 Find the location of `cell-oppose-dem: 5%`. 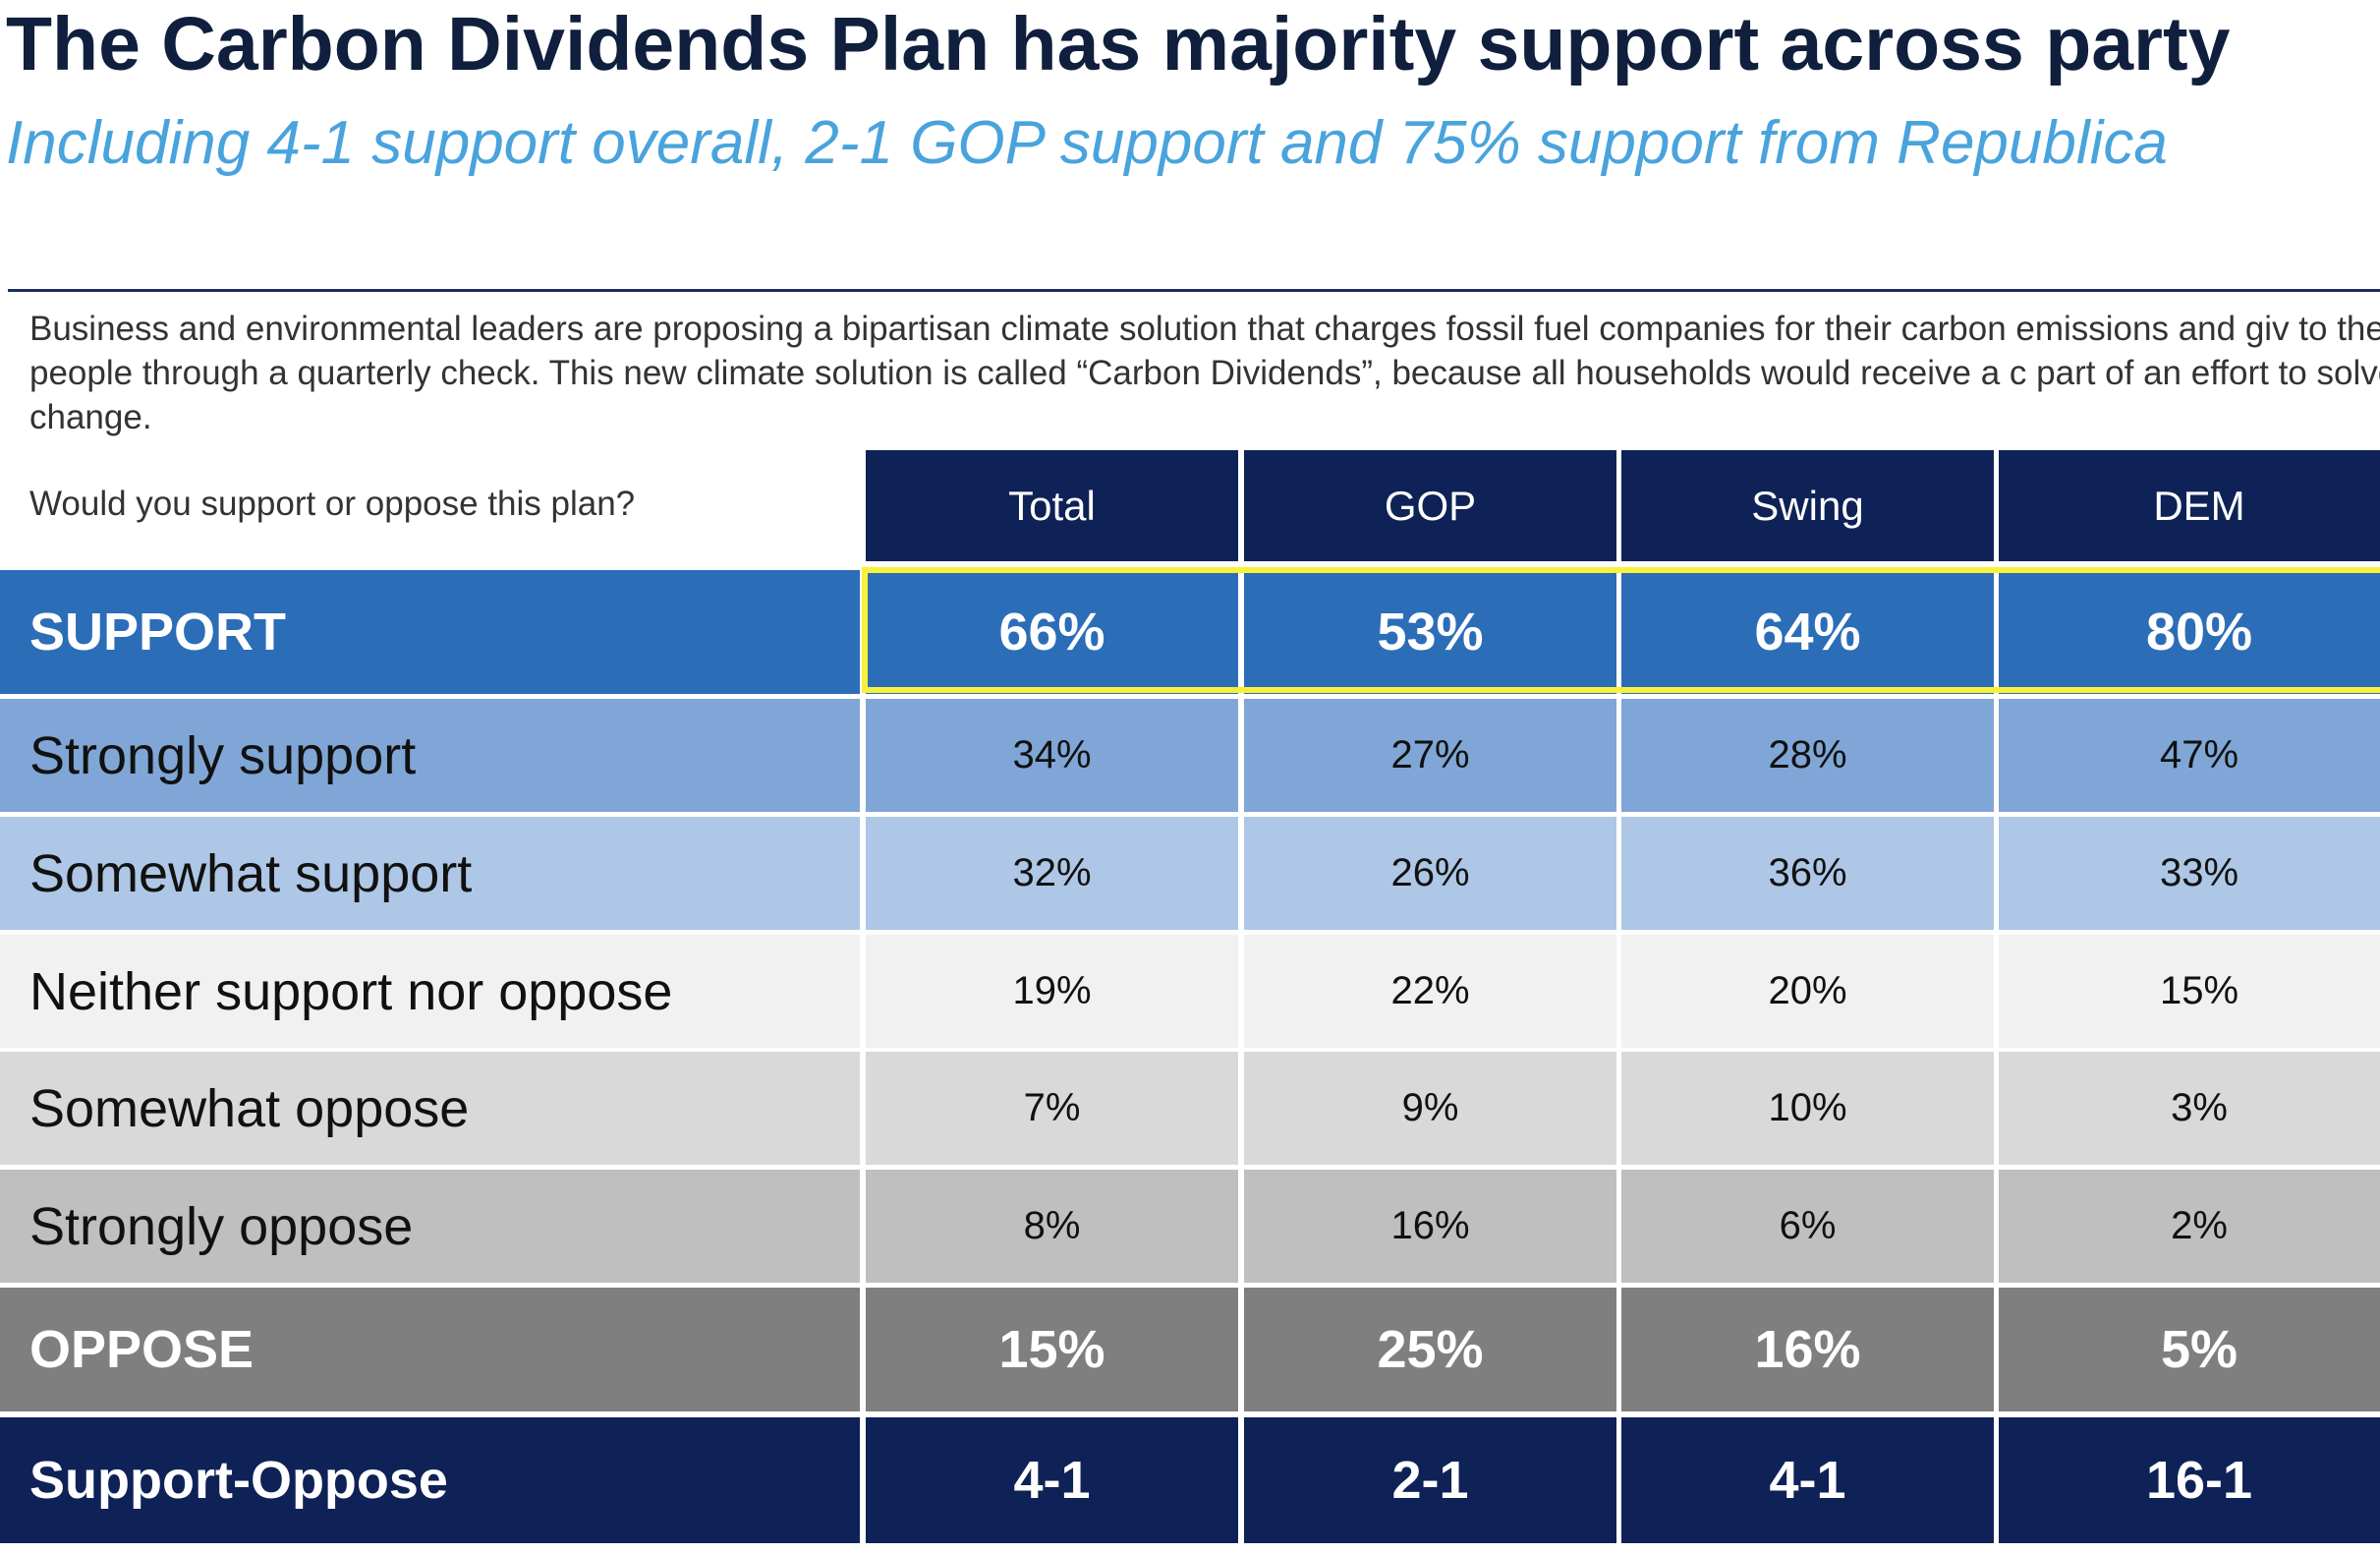

cell-oppose-dem: 5% is located at coordinates (2189, 1349).